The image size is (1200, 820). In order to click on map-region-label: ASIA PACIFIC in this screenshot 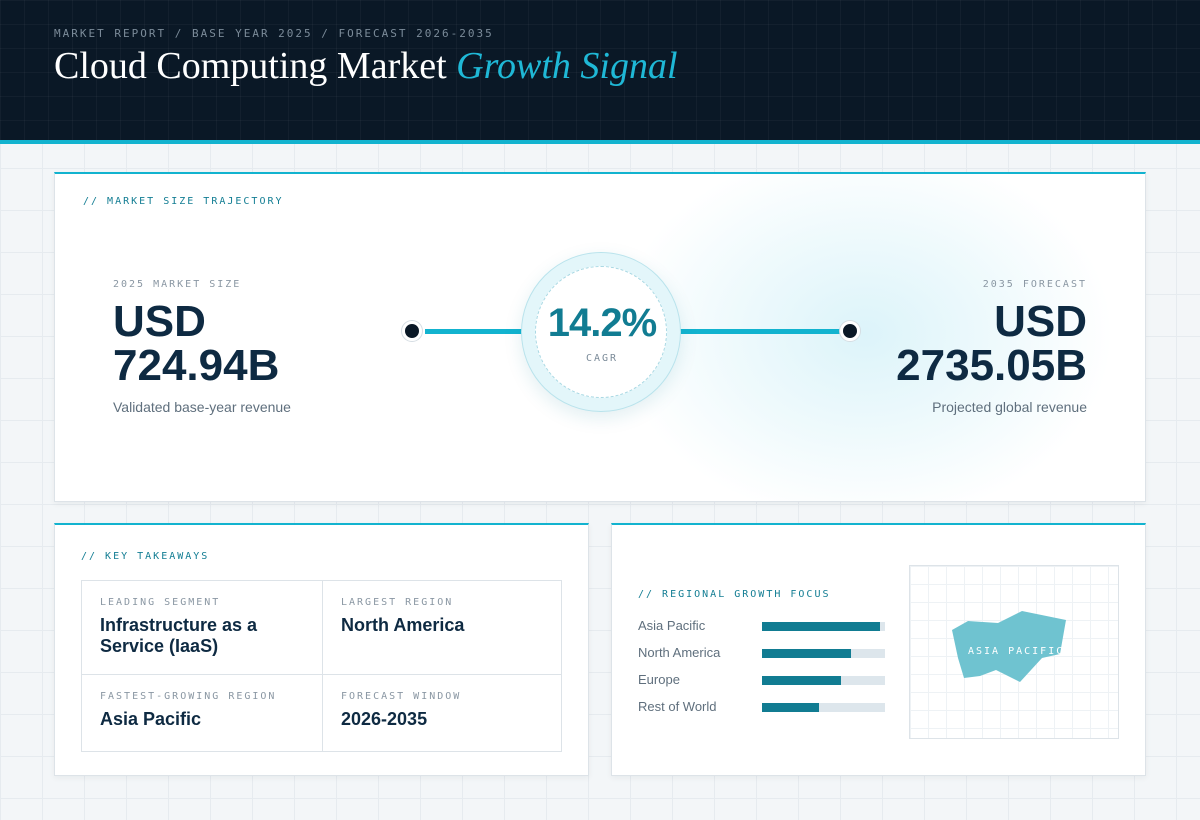, I will do `click(1016, 651)`.